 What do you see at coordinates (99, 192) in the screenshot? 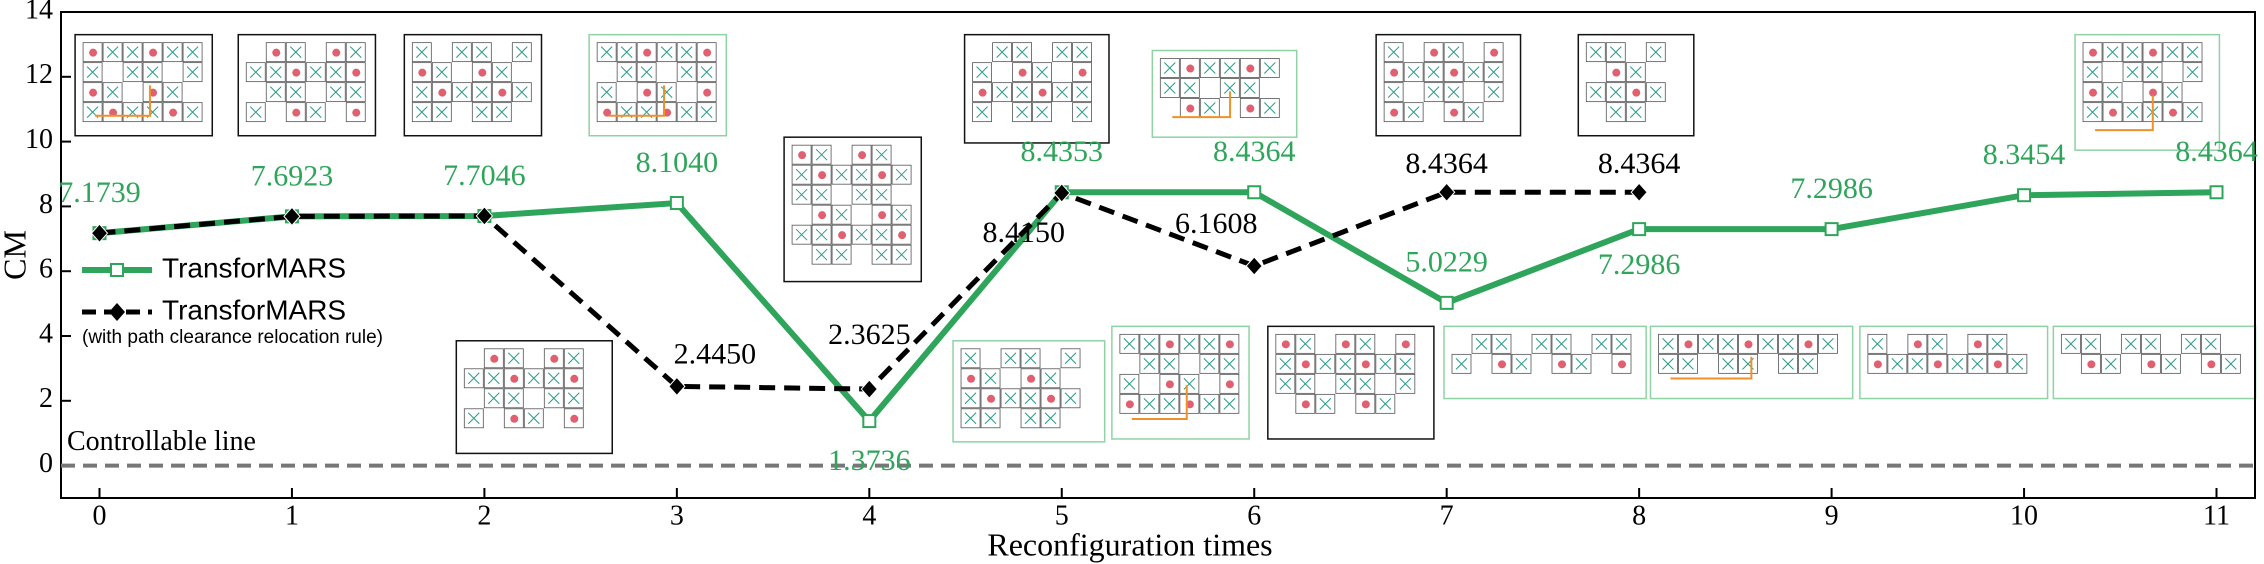
I see `value-label: 7.1739` at bounding box center [99, 192].